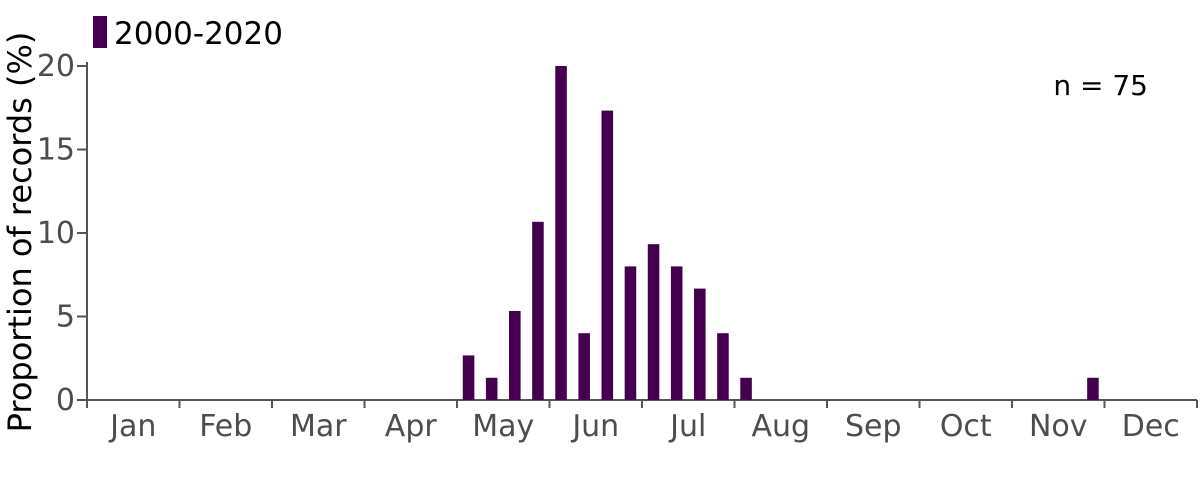 The width and height of the screenshot is (1200, 480). What do you see at coordinates (594, 426) in the screenshot?
I see `x-tick-label-jun: Jun` at bounding box center [594, 426].